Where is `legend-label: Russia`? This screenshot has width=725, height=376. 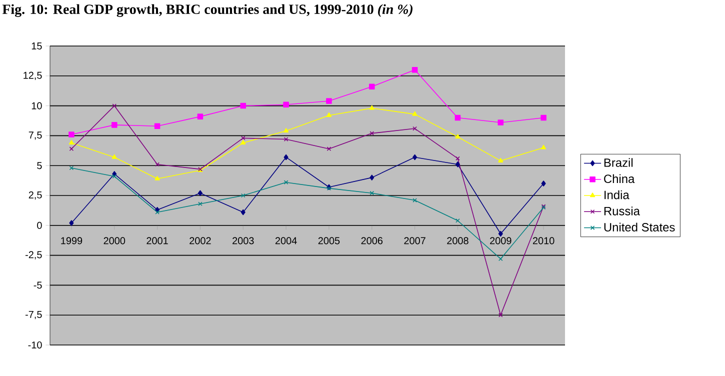 legend-label: Russia is located at coordinates (622, 211).